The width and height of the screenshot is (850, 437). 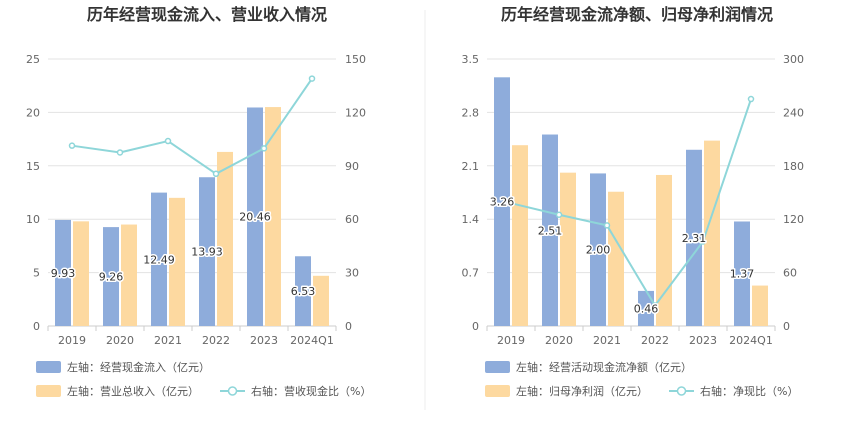 What do you see at coordinates (793, 59) in the screenshot?
I see `y-right-tick-label: 300` at bounding box center [793, 59].